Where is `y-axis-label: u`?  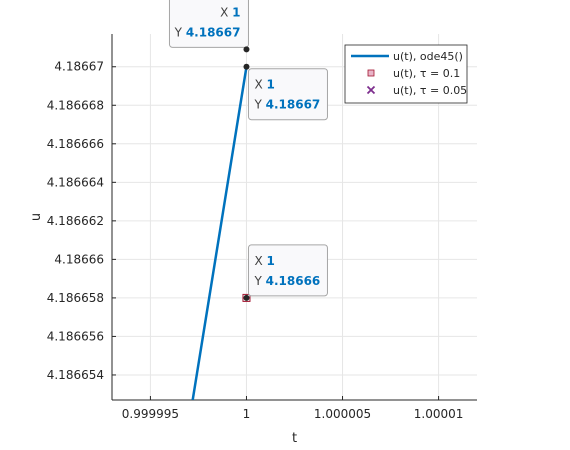 y-axis-label: u is located at coordinates (36, 217).